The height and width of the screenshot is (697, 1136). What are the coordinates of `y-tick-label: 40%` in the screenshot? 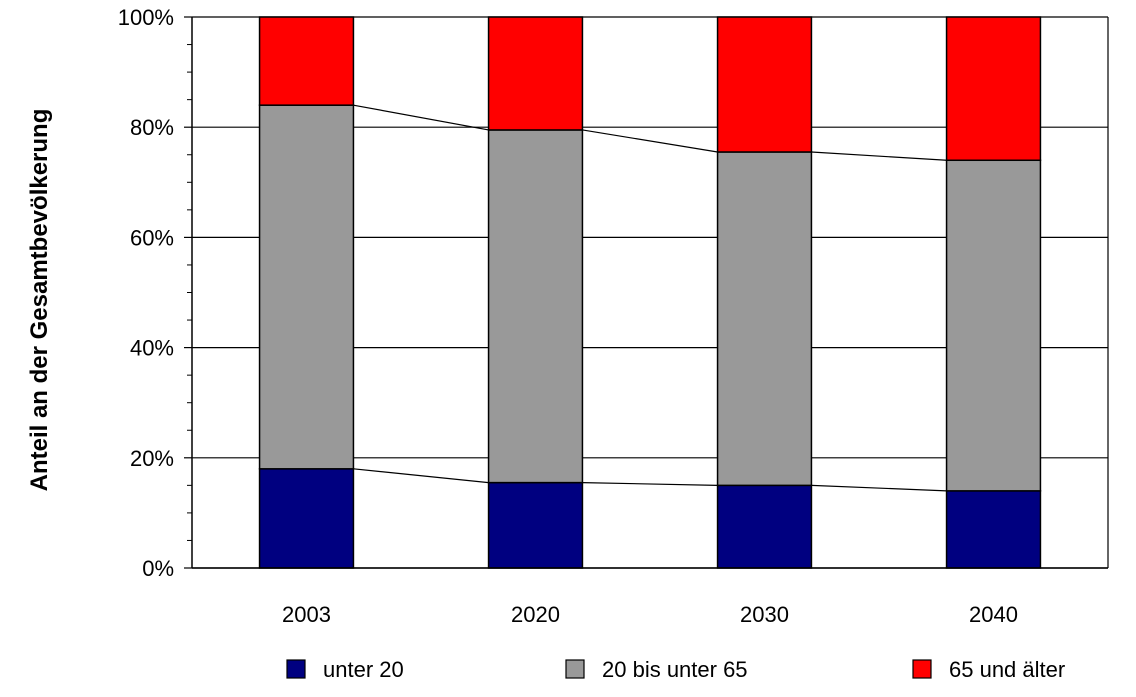 It's located at (152, 348).